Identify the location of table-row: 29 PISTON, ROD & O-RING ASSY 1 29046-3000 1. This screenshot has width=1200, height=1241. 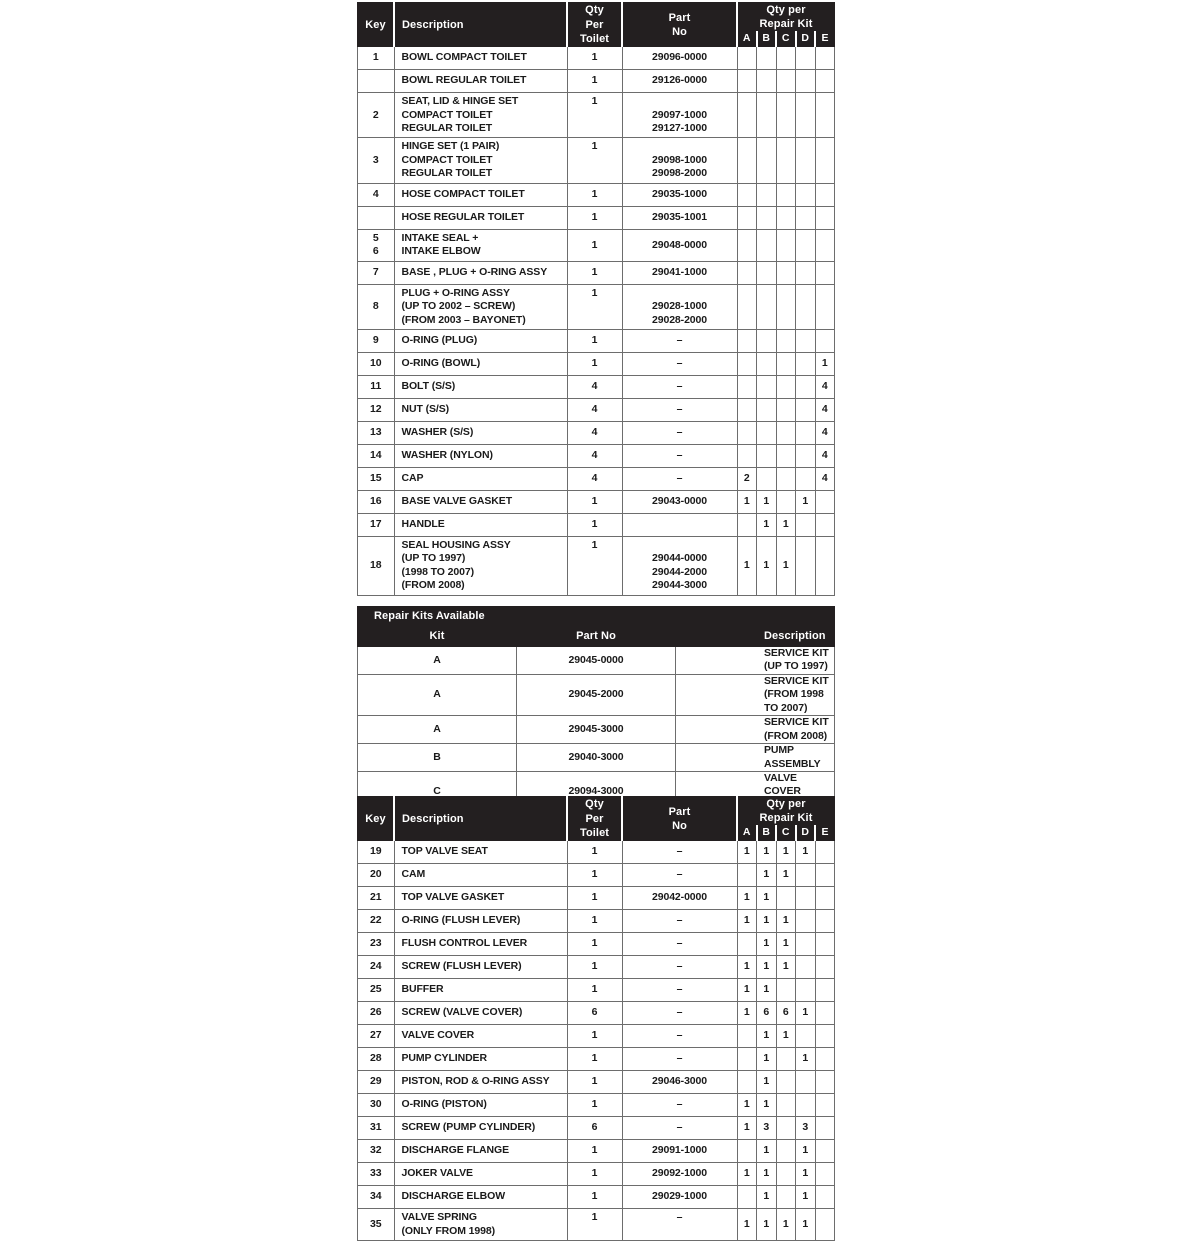
(596, 1082).